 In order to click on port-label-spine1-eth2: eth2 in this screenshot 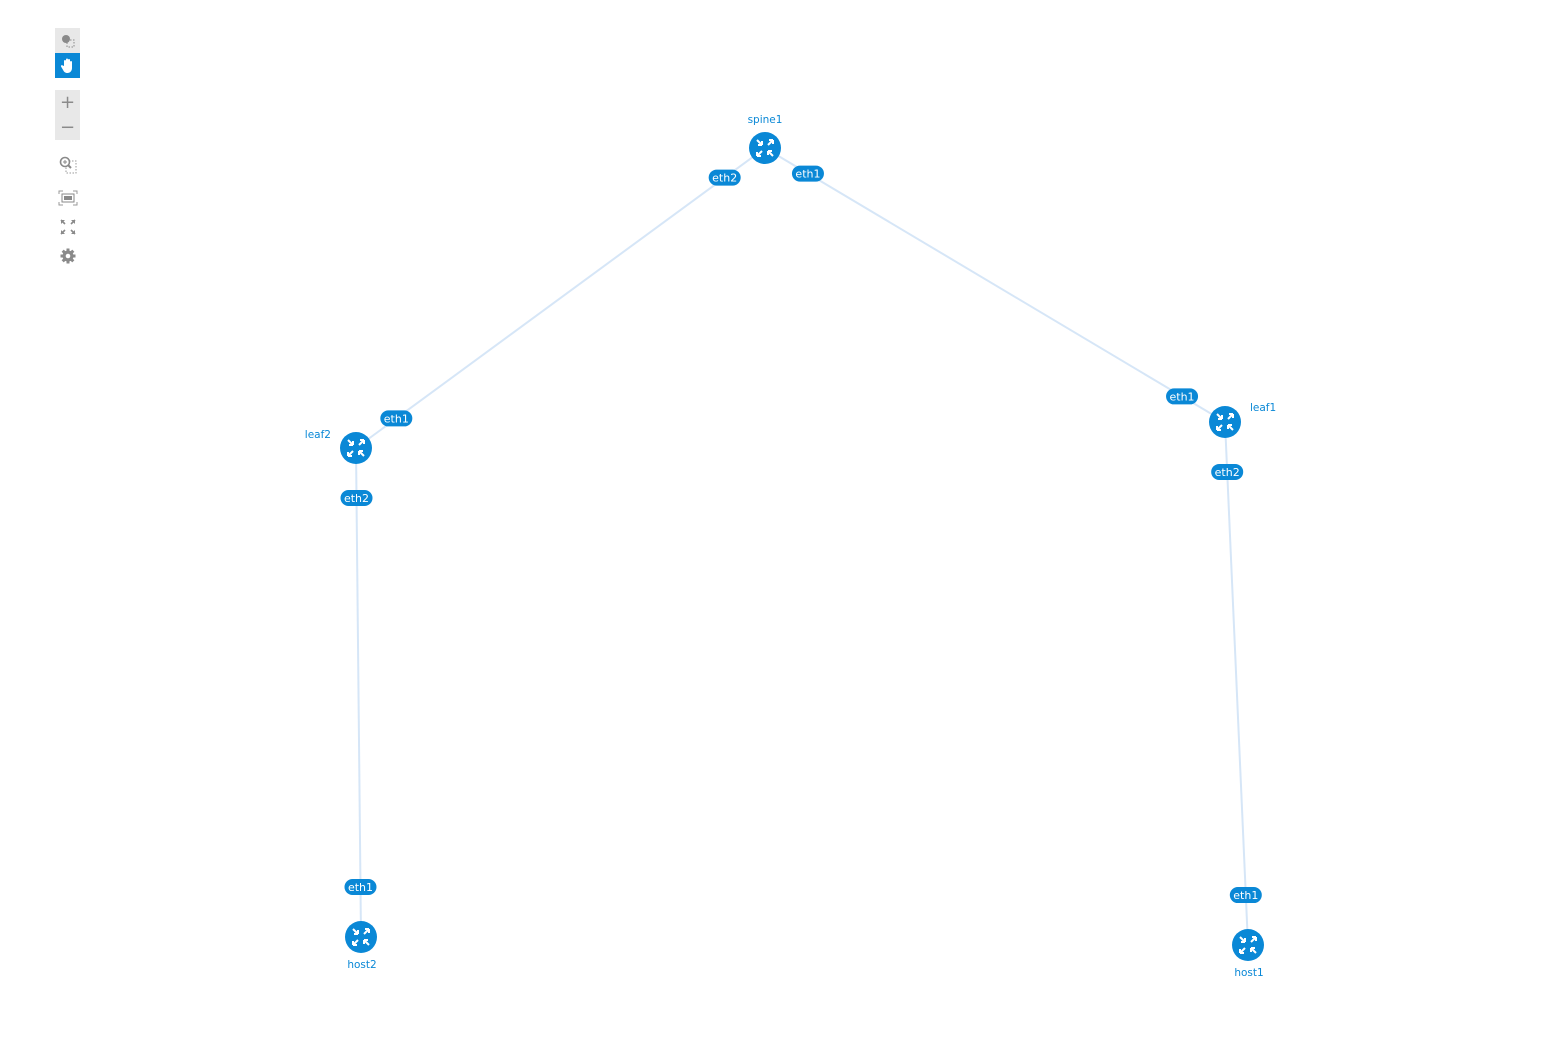, I will do `click(724, 177)`.